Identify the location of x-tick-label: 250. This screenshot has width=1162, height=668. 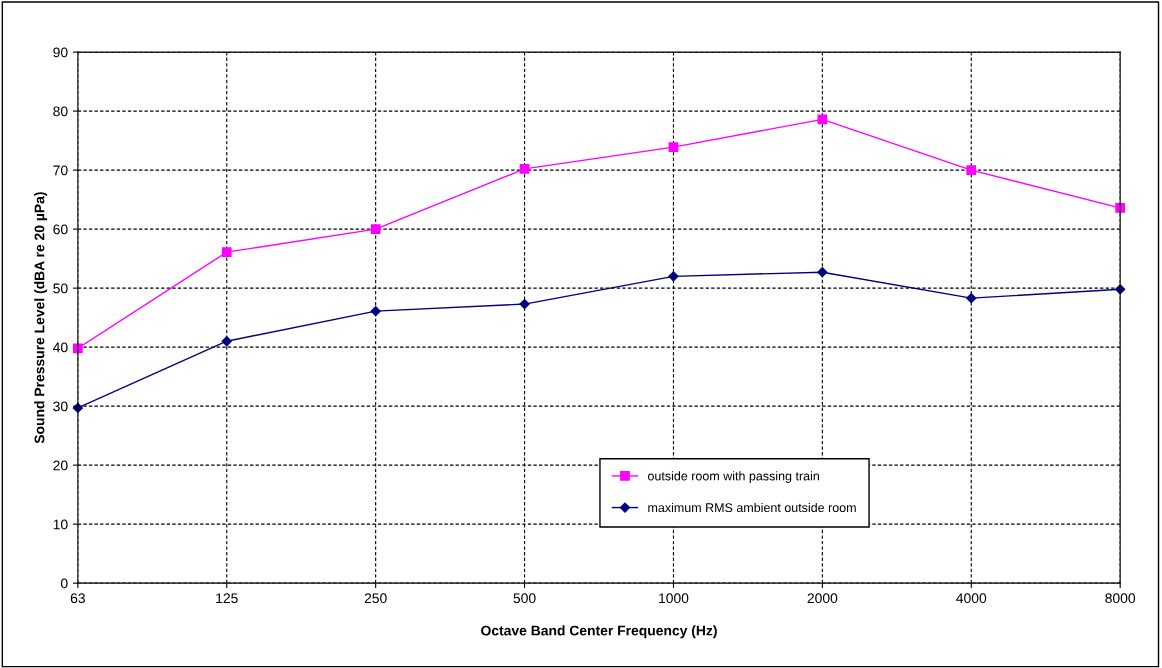
(375, 598).